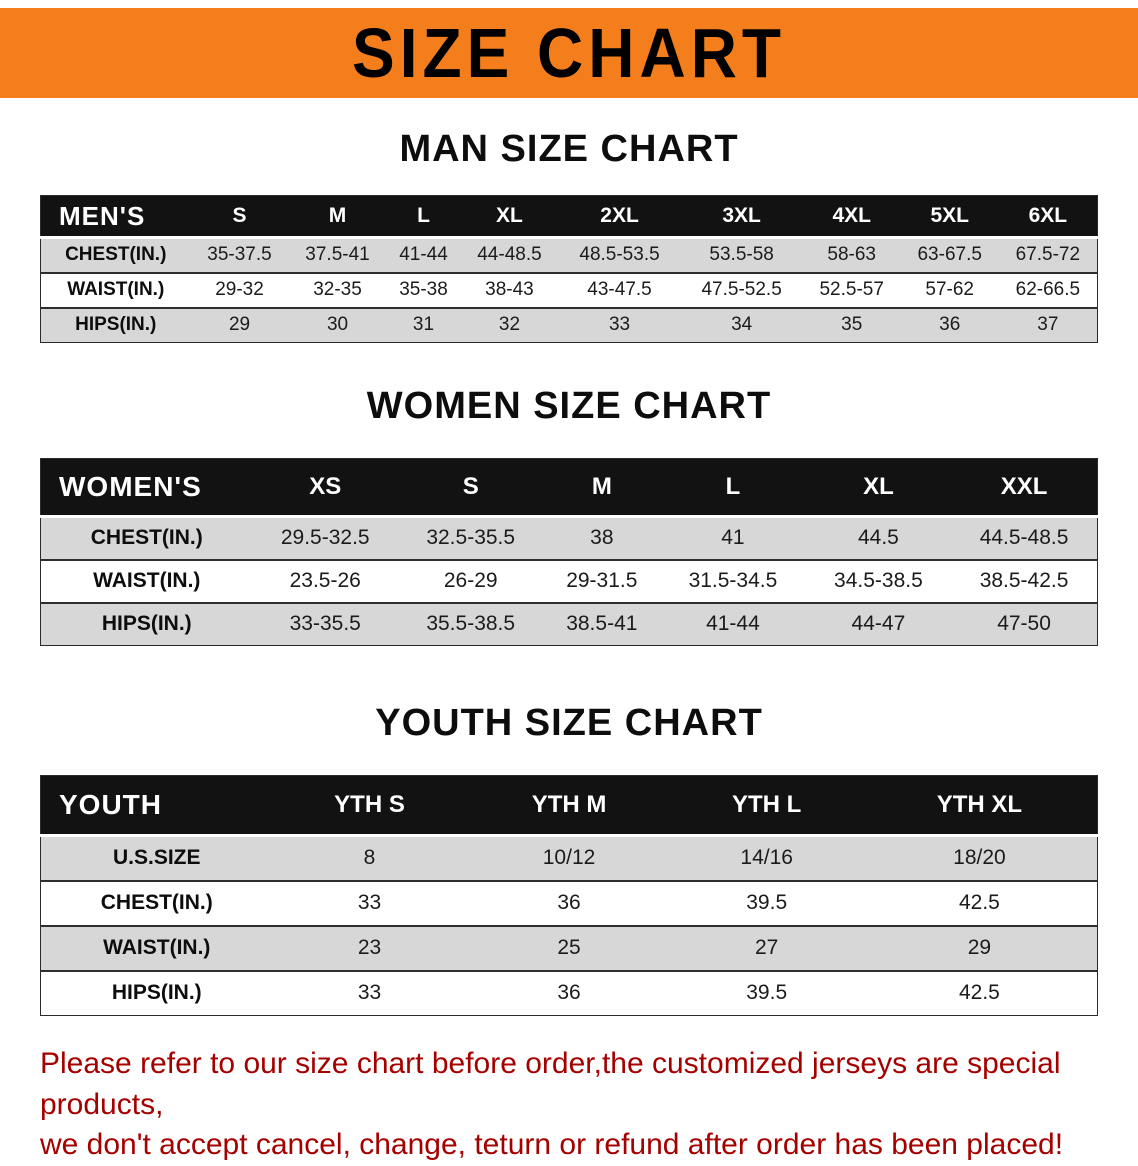 The width and height of the screenshot is (1138, 1166). I want to click on size-value-cell: 62-66.5, so click(1048, 289).